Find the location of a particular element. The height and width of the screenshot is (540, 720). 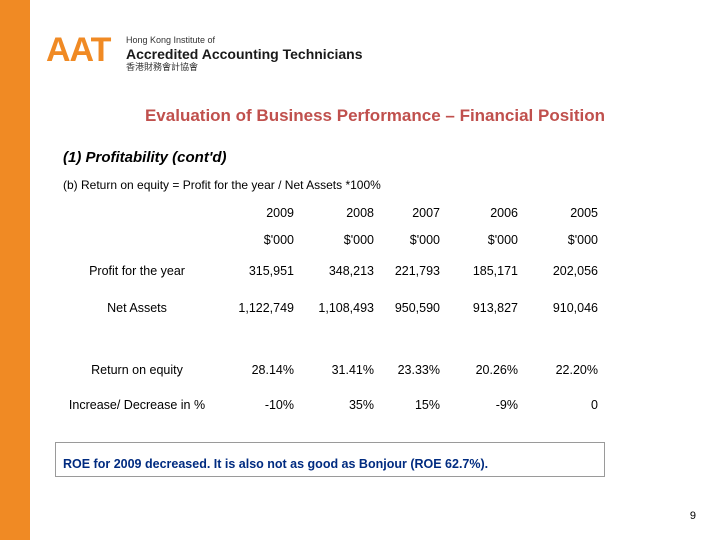

table-cell: -10% is located at coordinates (279, 405).